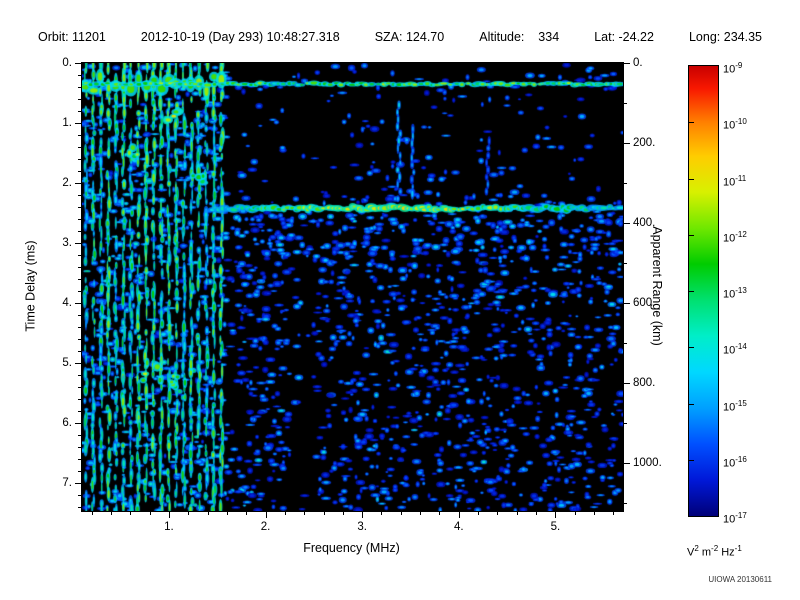 The height and width of the screenshot is (600, 800). Describe the element at coordinates (644, 383) in the screenshot. I see `range-axis-tick-label: 800.` at that location.